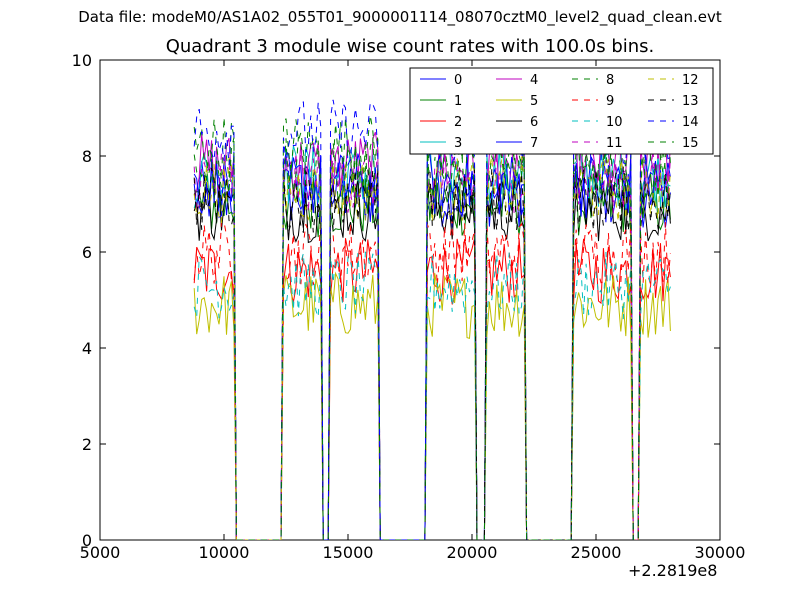  I want to click on legend-label-10: 10, so click(614, 122).